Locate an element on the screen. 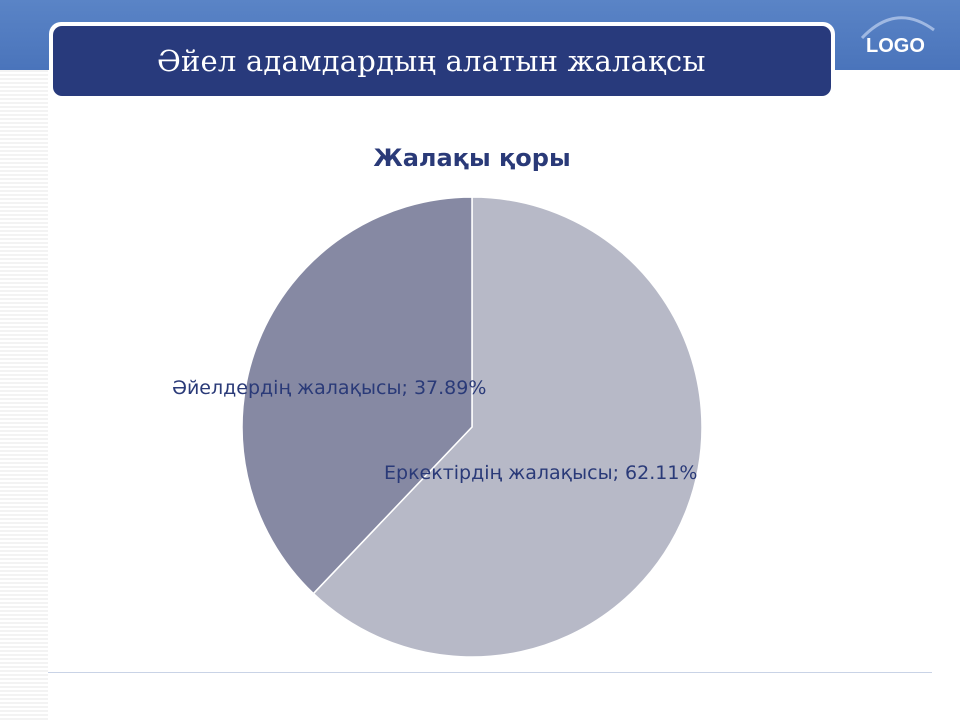  logo: LOGO is located at coordinates (898, 36).